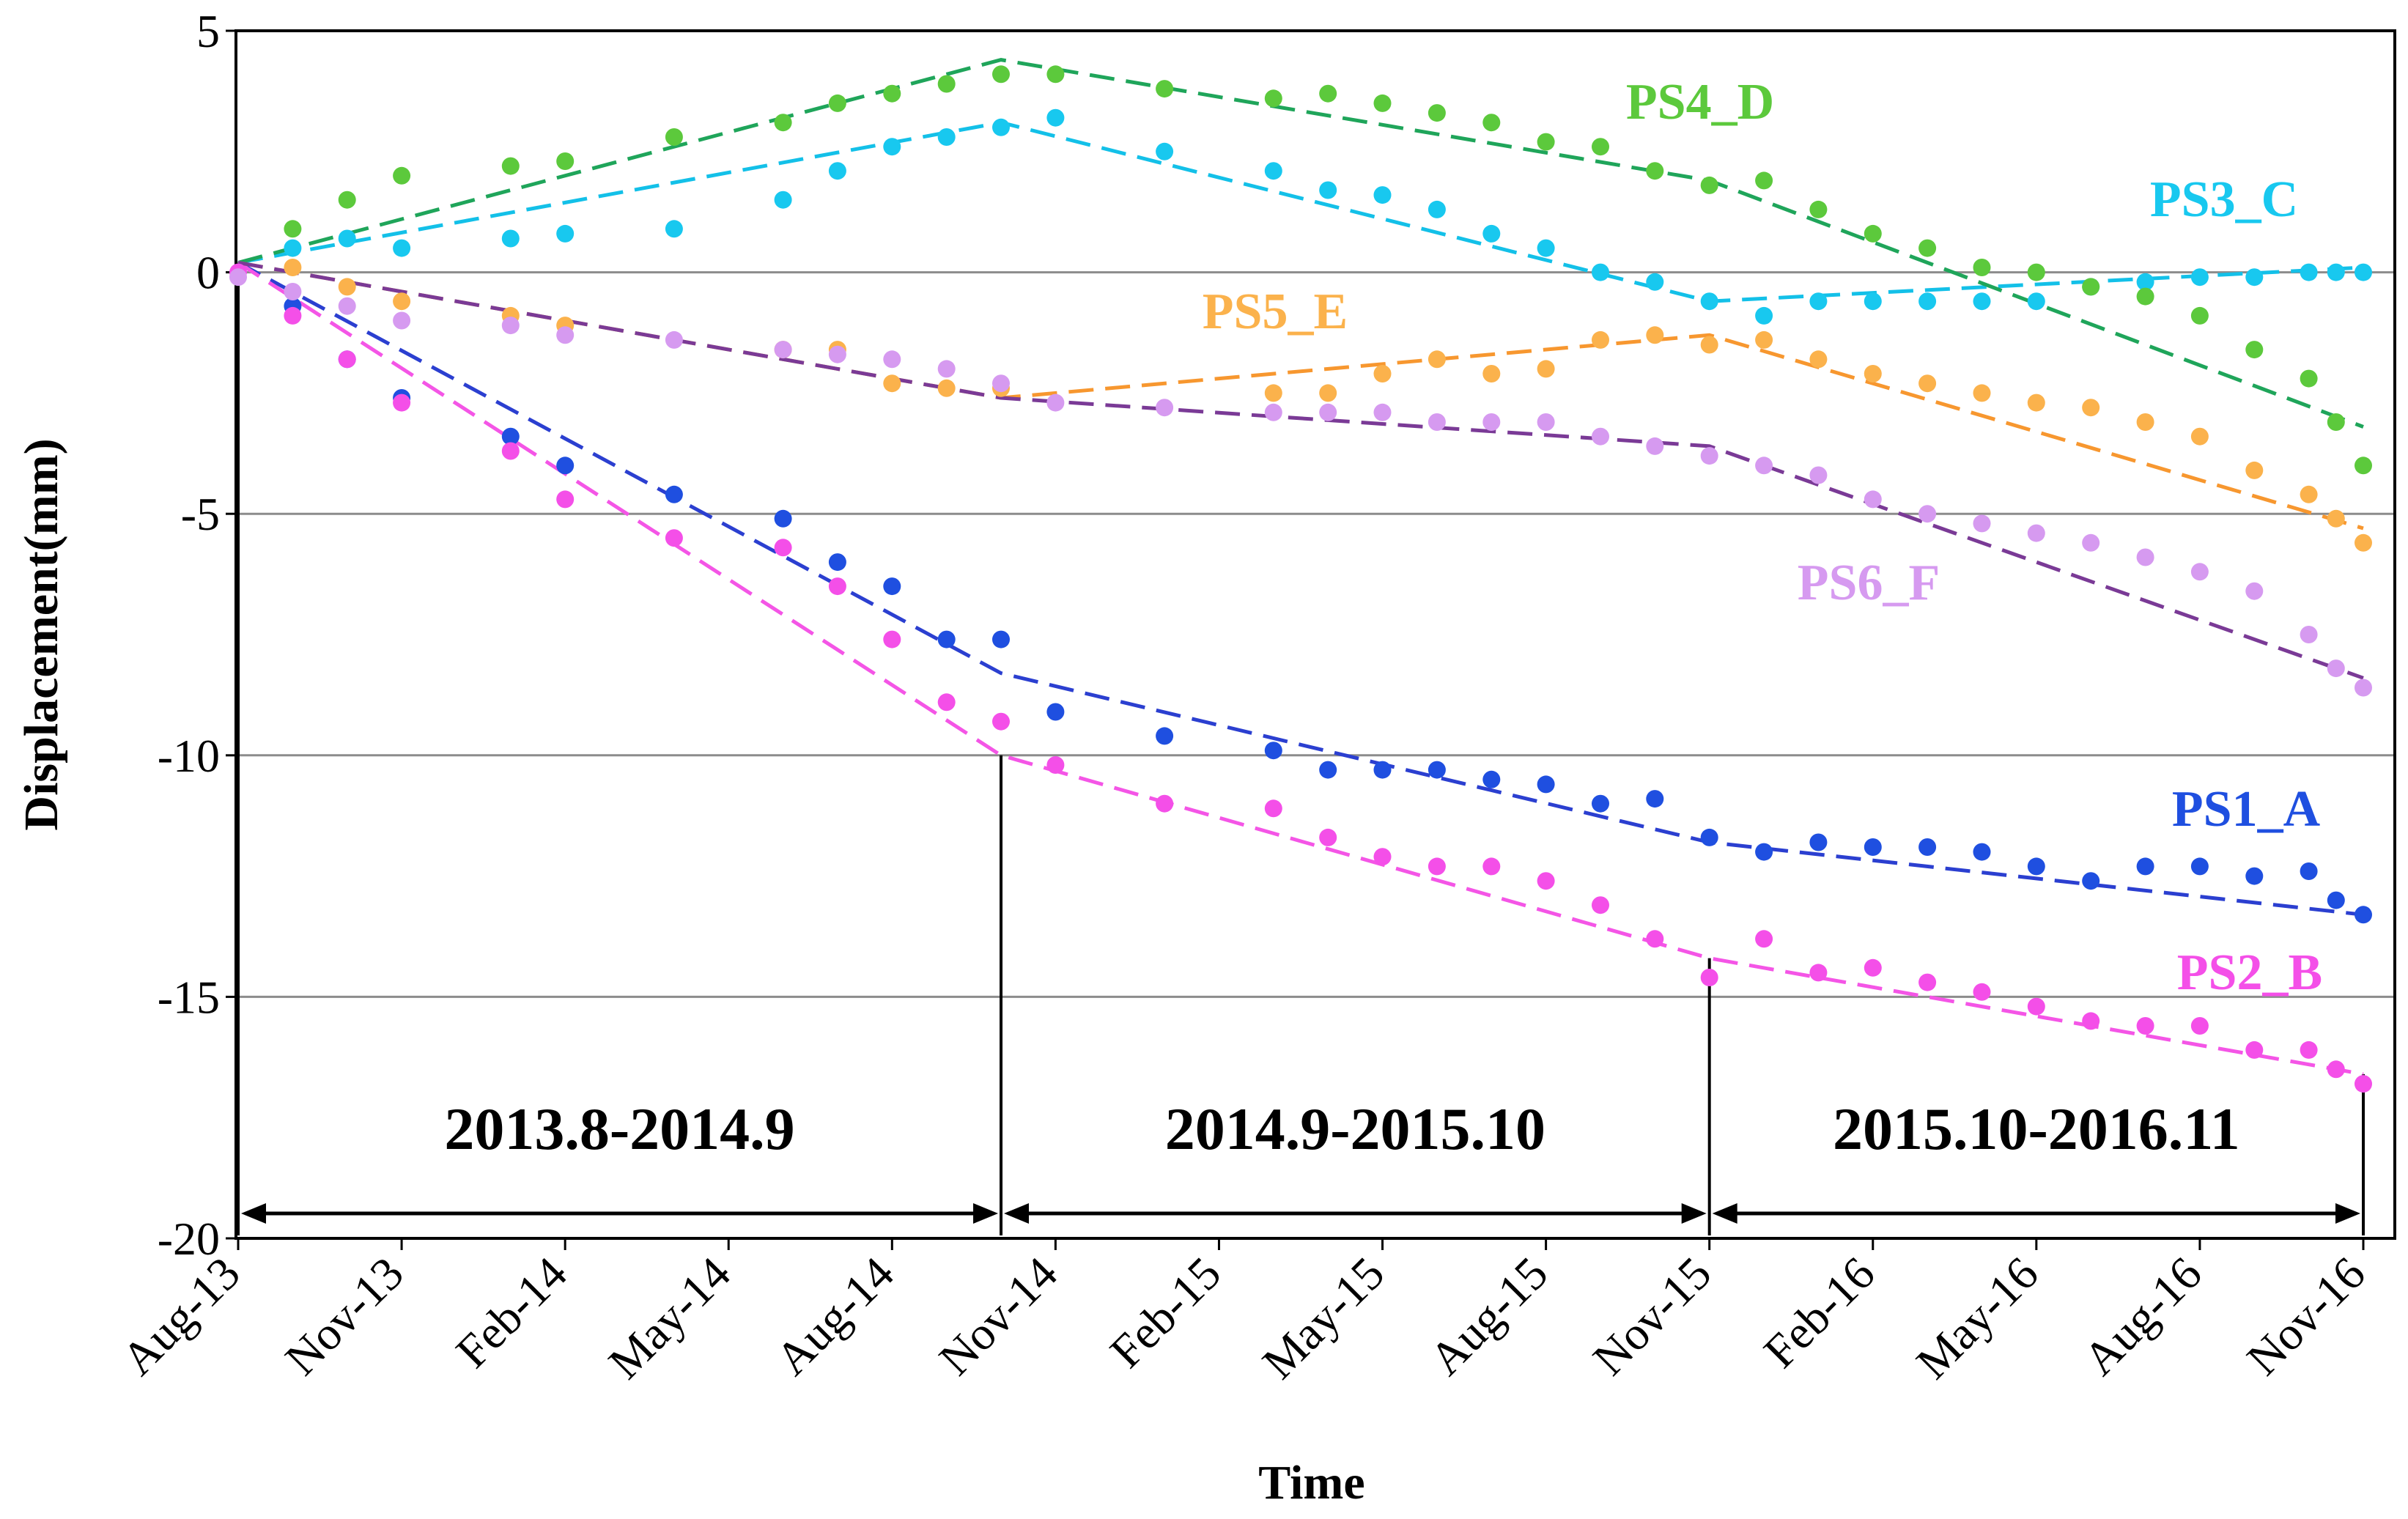  Describe the element at coordinates (1323, 1318) in the screenshot. I see `x-tick-label: May-15` at that location.